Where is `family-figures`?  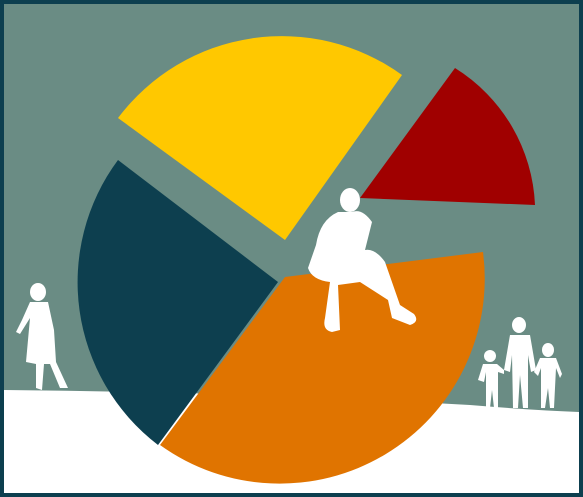
family-figures is located at coordinates (520, 362).